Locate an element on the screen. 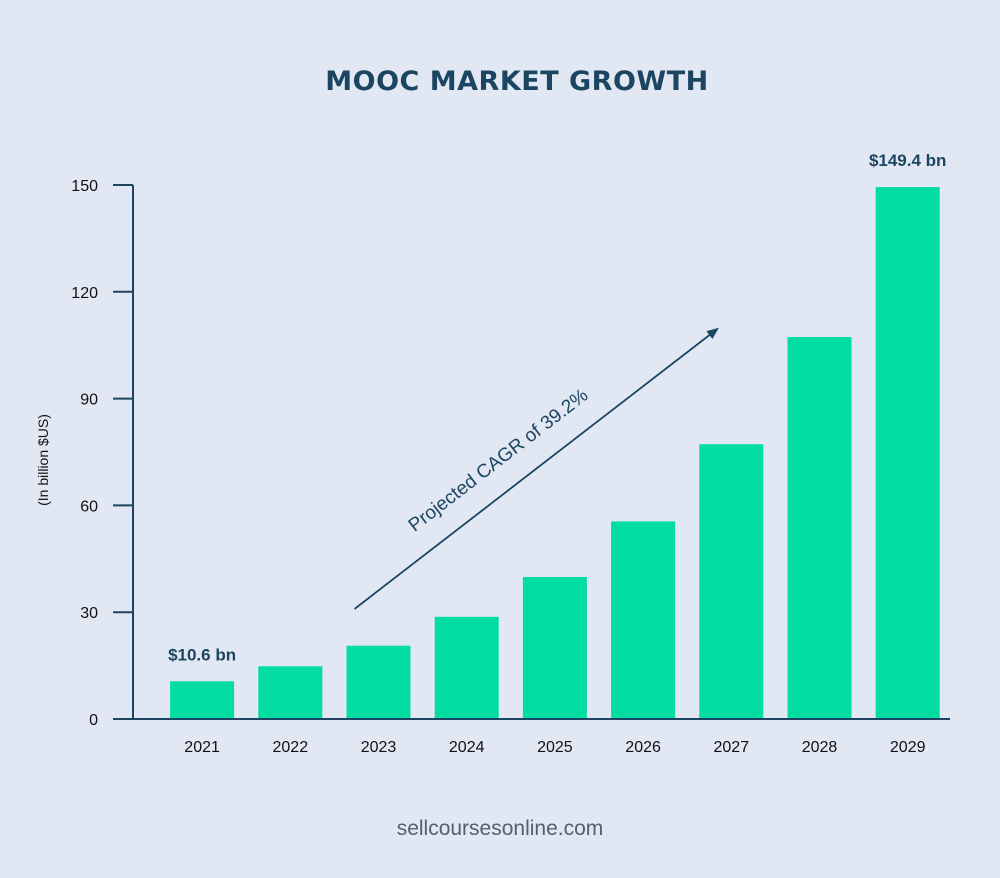 The image size is (1000, 878). x-tick-label-2027: 2027 is located at coordinates (732, 747).